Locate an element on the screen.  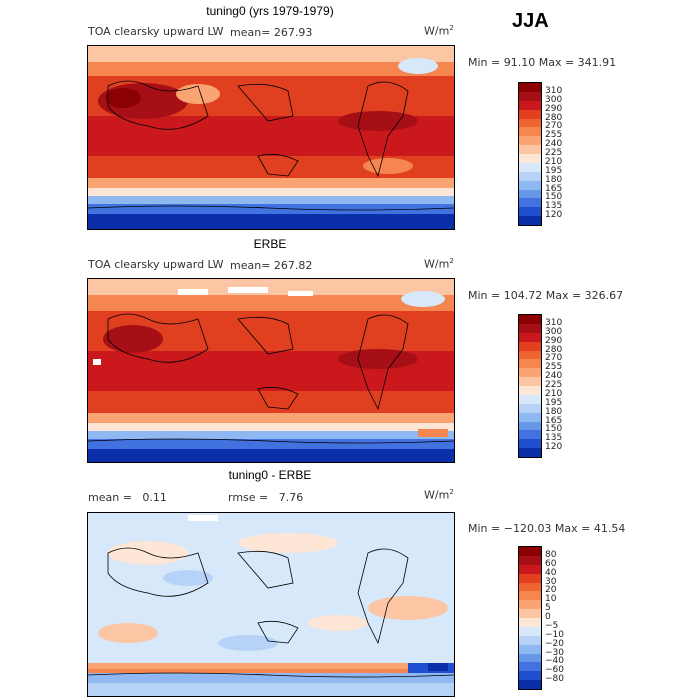
panel3-mean: mean = 0.11 is located at coordinates (127, 497).